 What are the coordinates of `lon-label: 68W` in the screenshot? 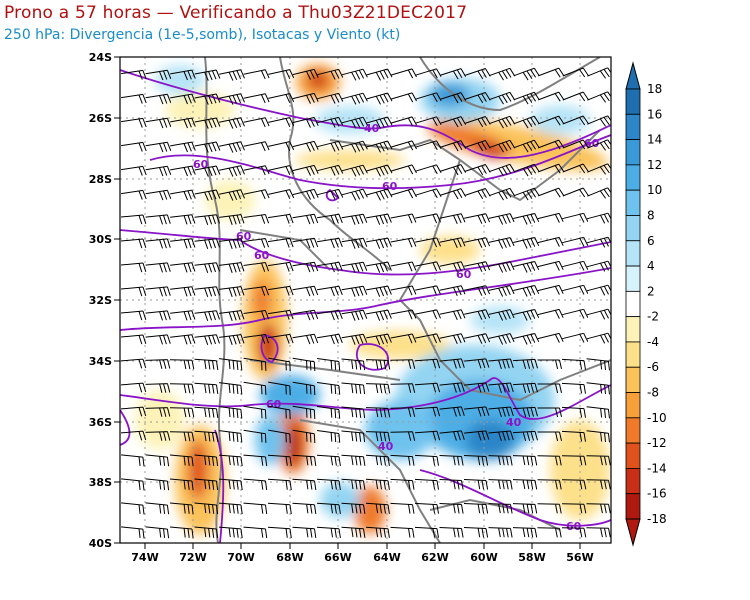 It's located at (289, 557).